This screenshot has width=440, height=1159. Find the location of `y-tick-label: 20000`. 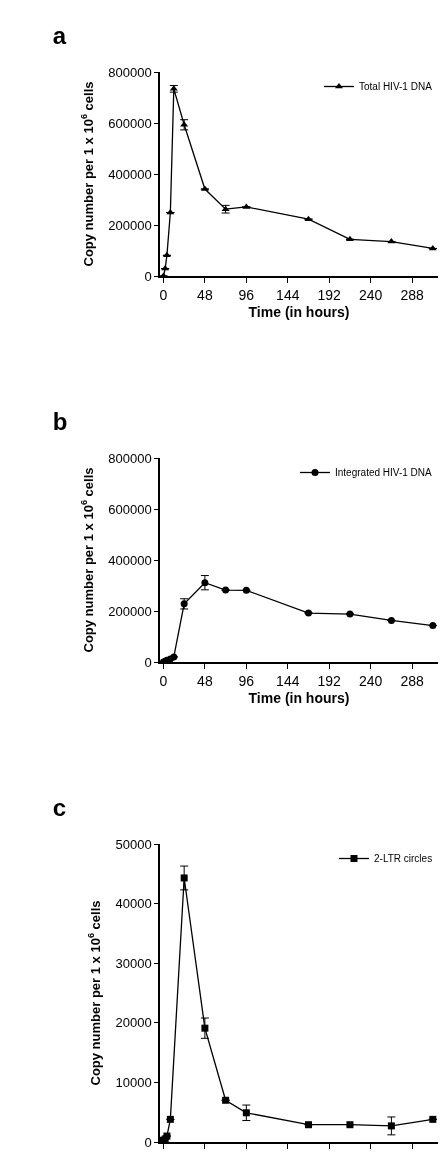

y-tick-label: 20000 is located at coordinates (133, 1023).